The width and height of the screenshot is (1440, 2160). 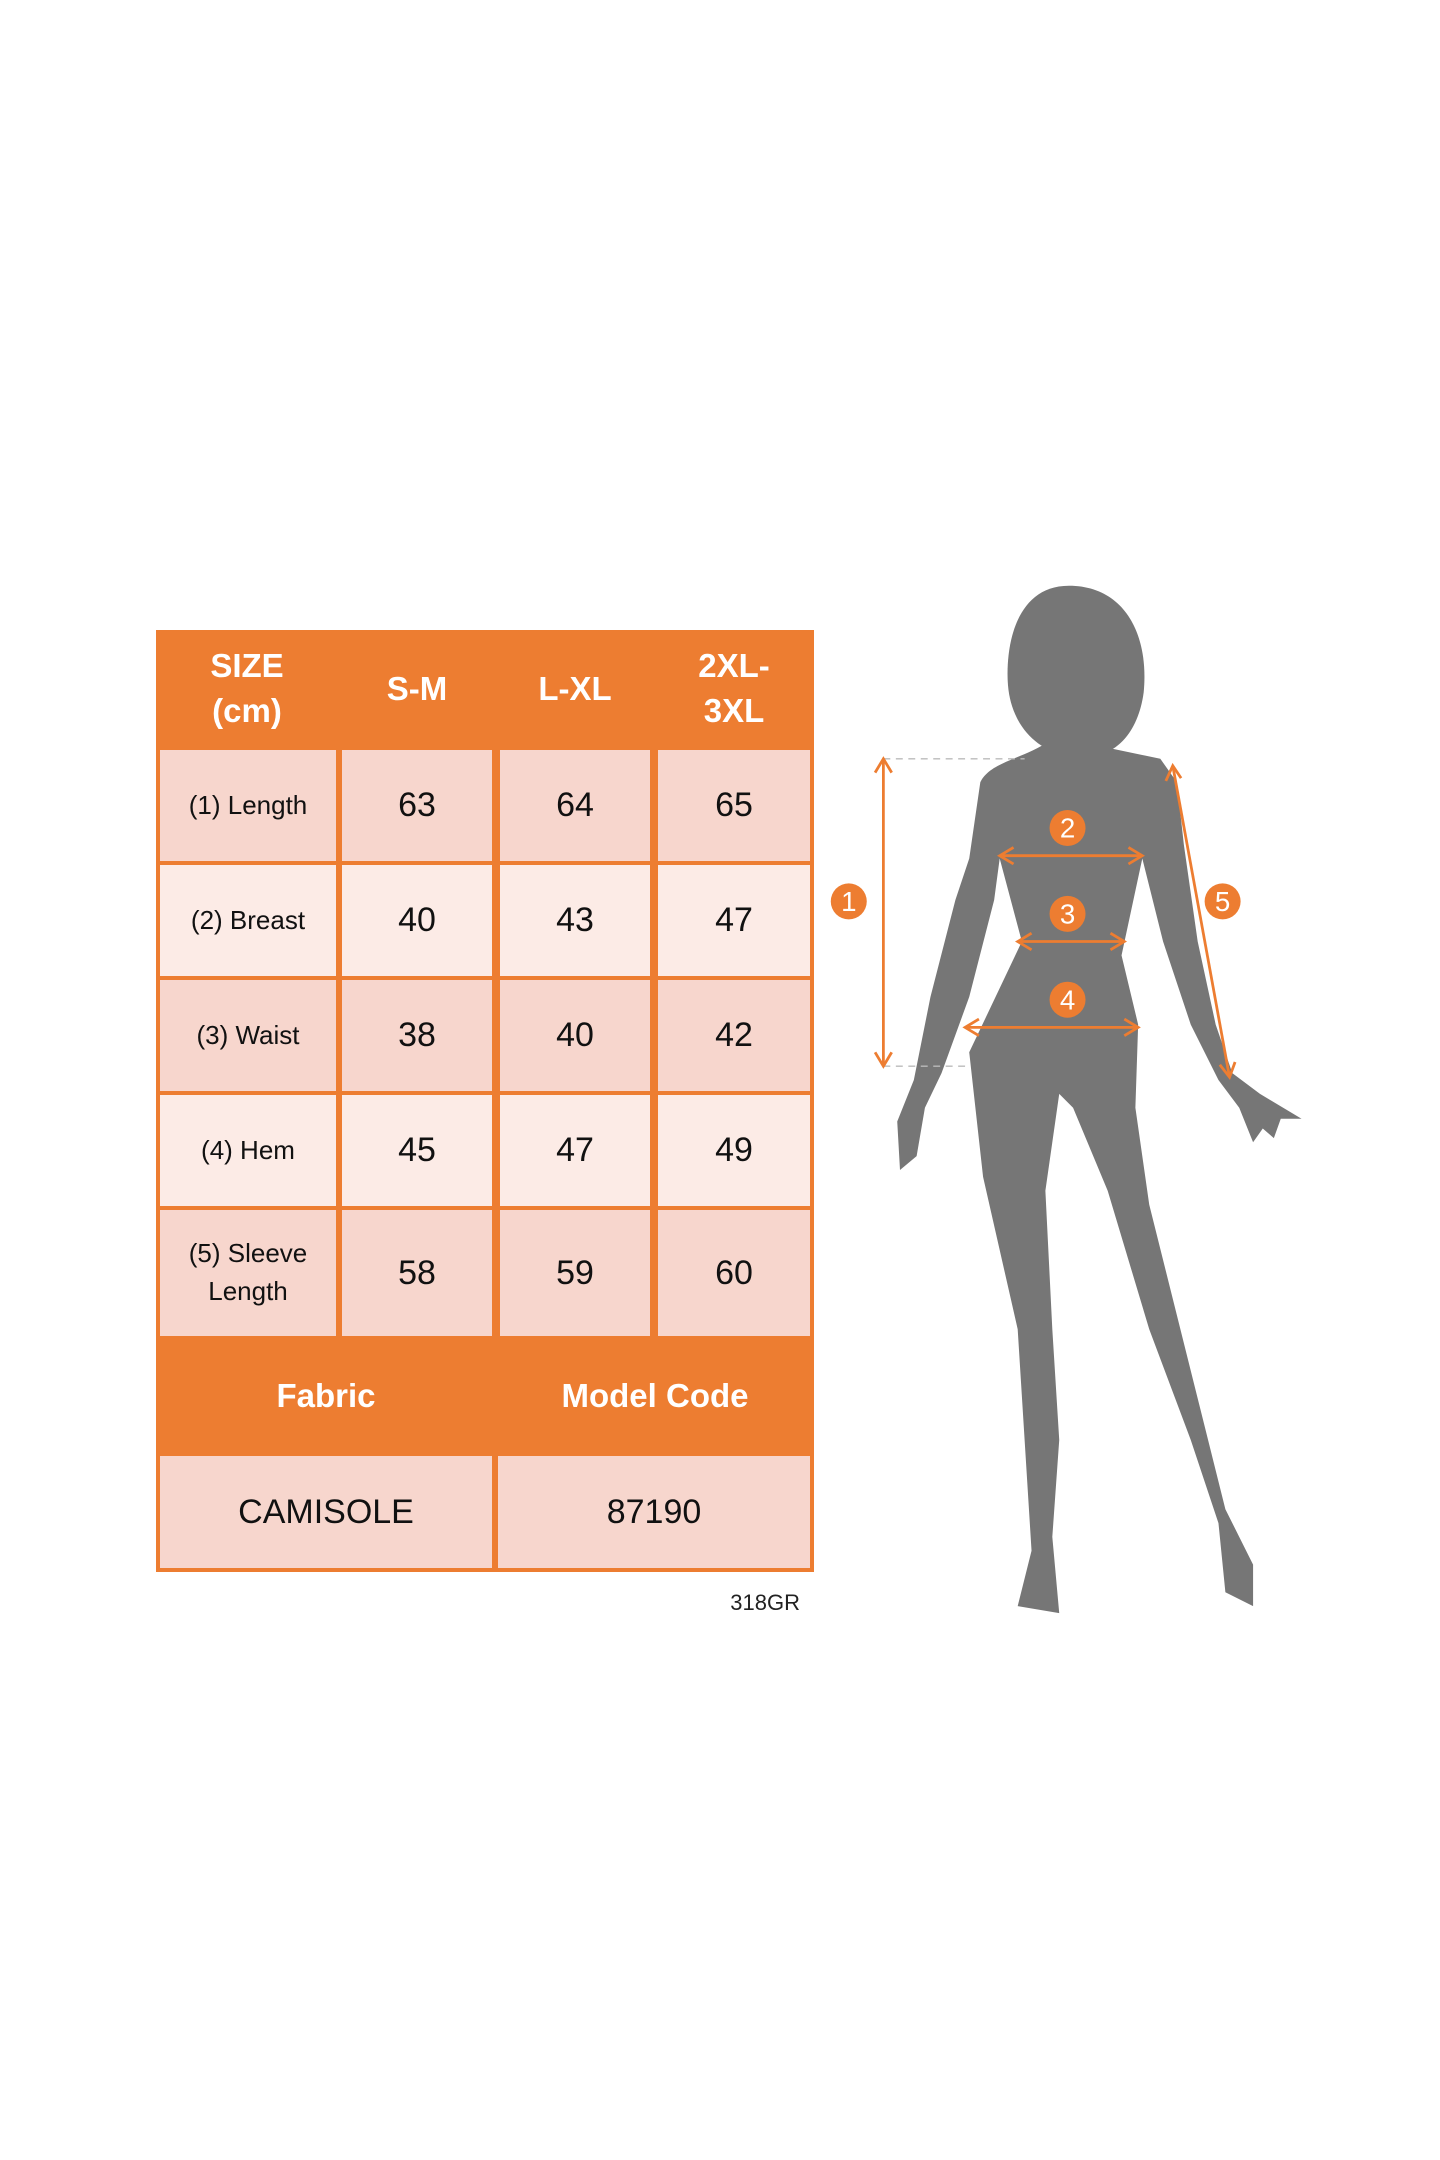 What do you see at coordinates (734, 666) in the screenshot?
I see `header-text: 2XL-` at bounding box center [734, 666].